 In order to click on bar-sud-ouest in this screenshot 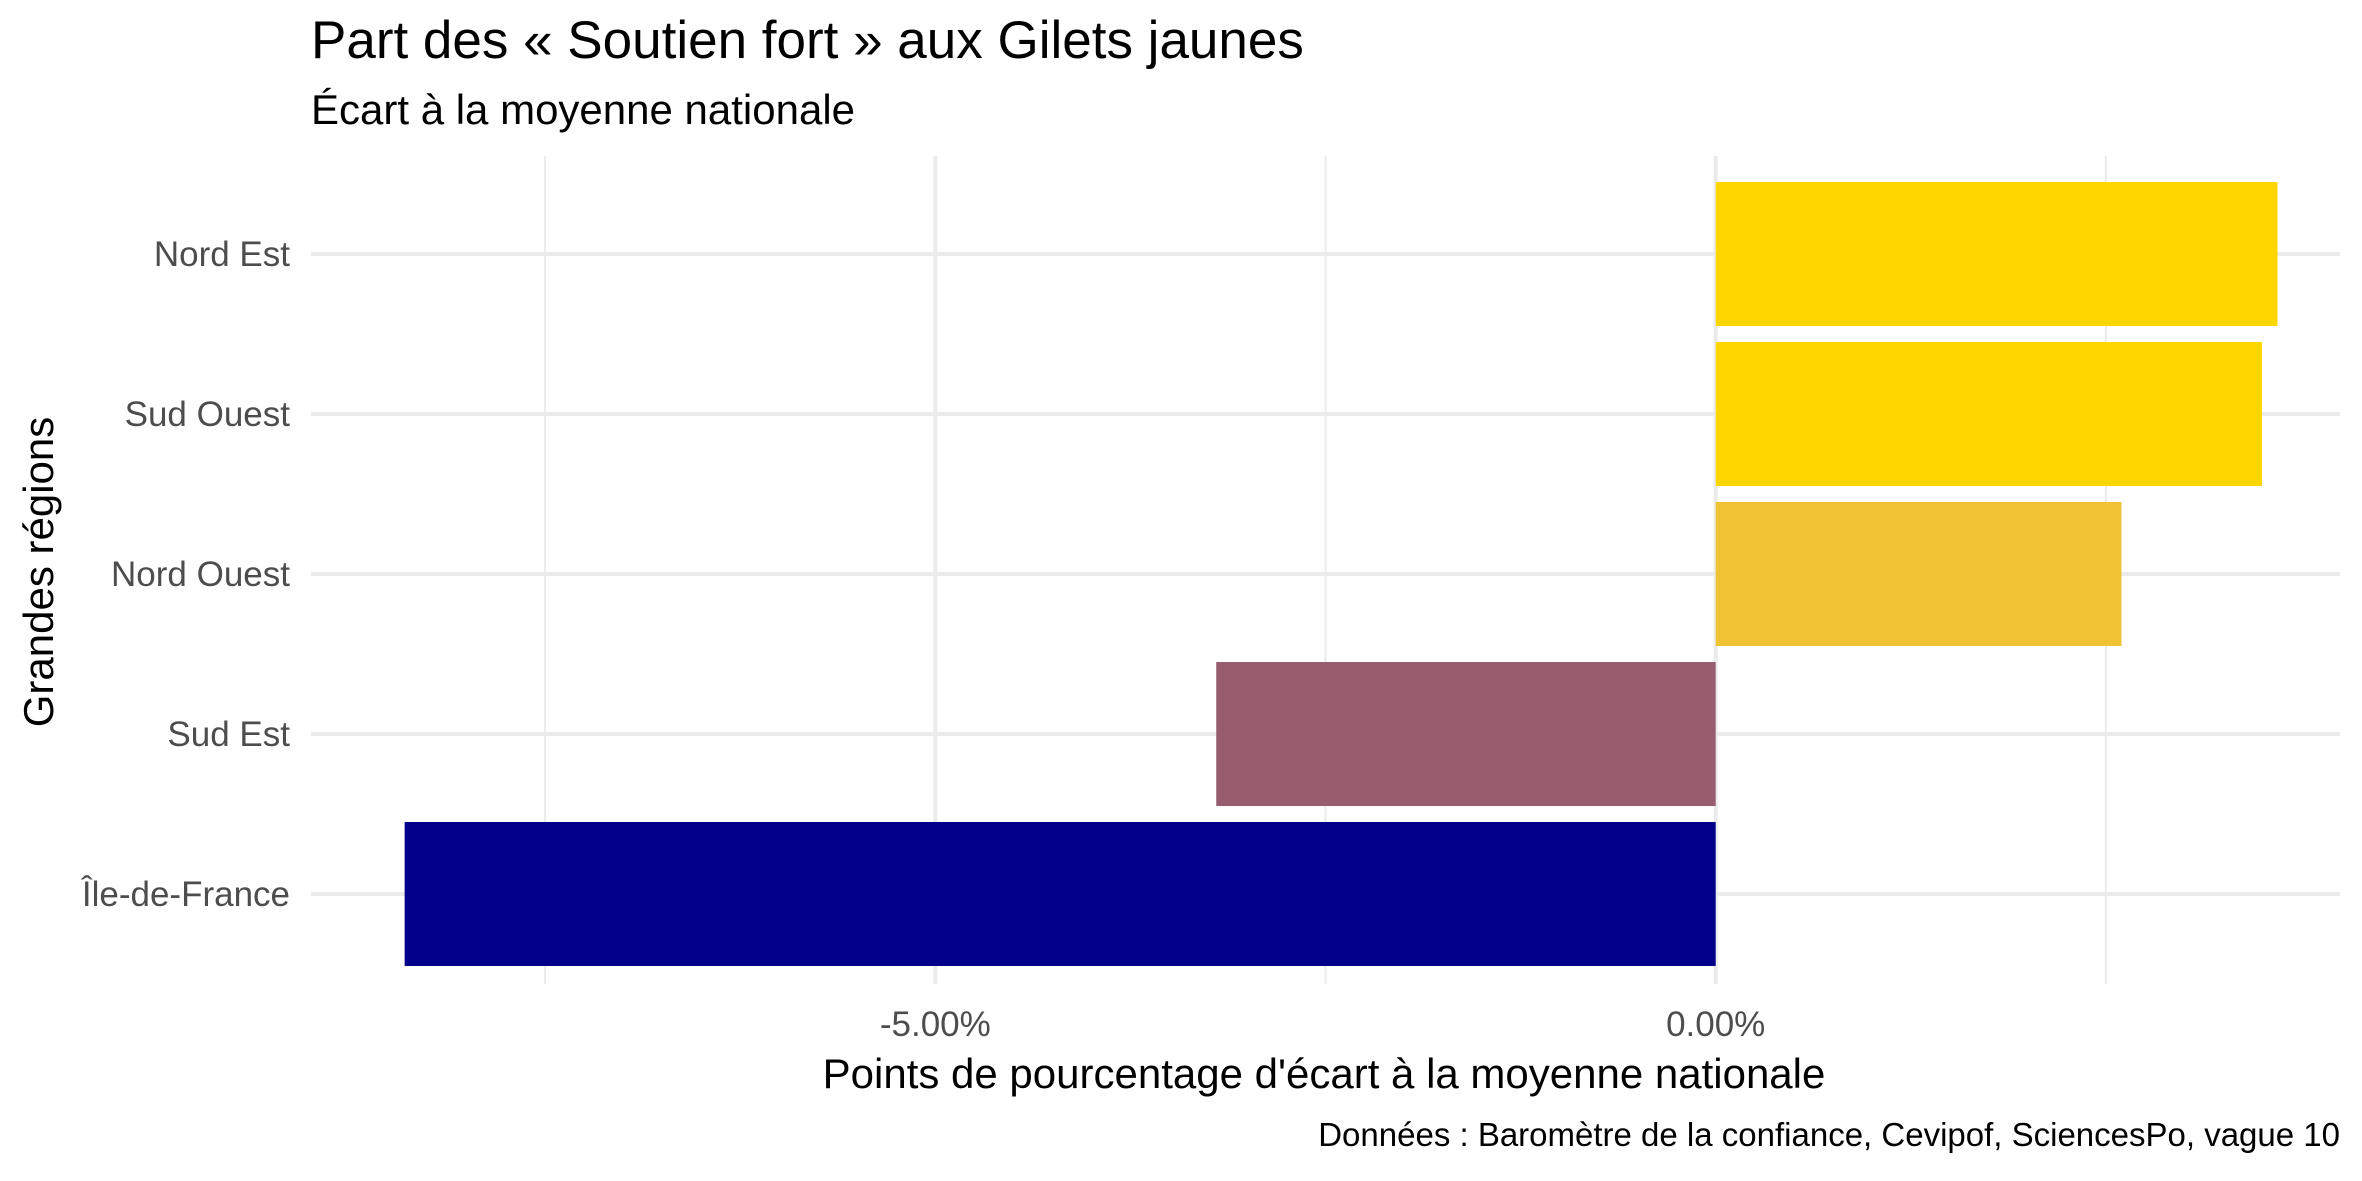, I will do `click(1988, 414)`.